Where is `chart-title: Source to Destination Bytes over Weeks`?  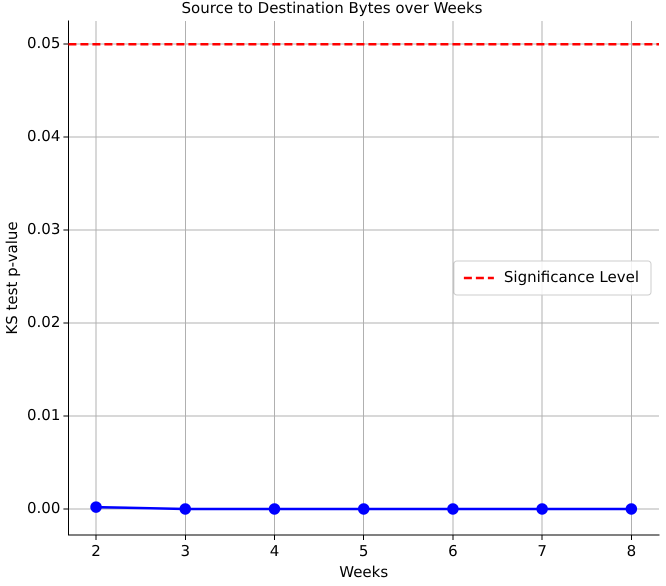 chart-title: Source to Destination Bytes over Weeks is located at coordinates (332, 8).